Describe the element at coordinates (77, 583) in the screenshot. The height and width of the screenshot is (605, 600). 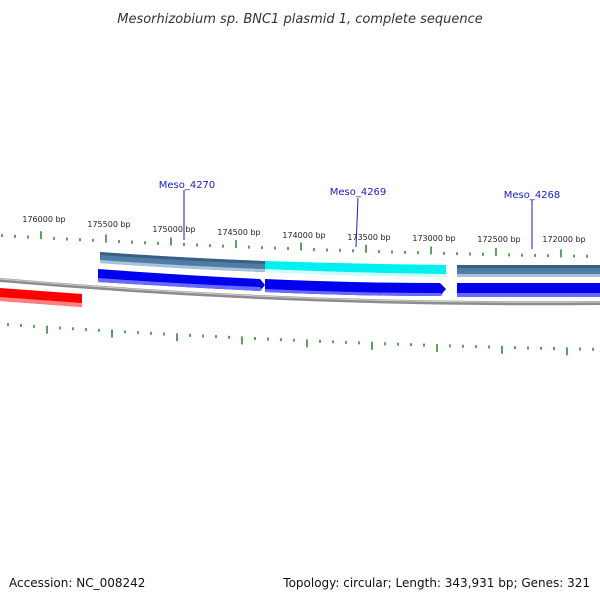
I see `accession-label: Accession: NC_008242` at that location.